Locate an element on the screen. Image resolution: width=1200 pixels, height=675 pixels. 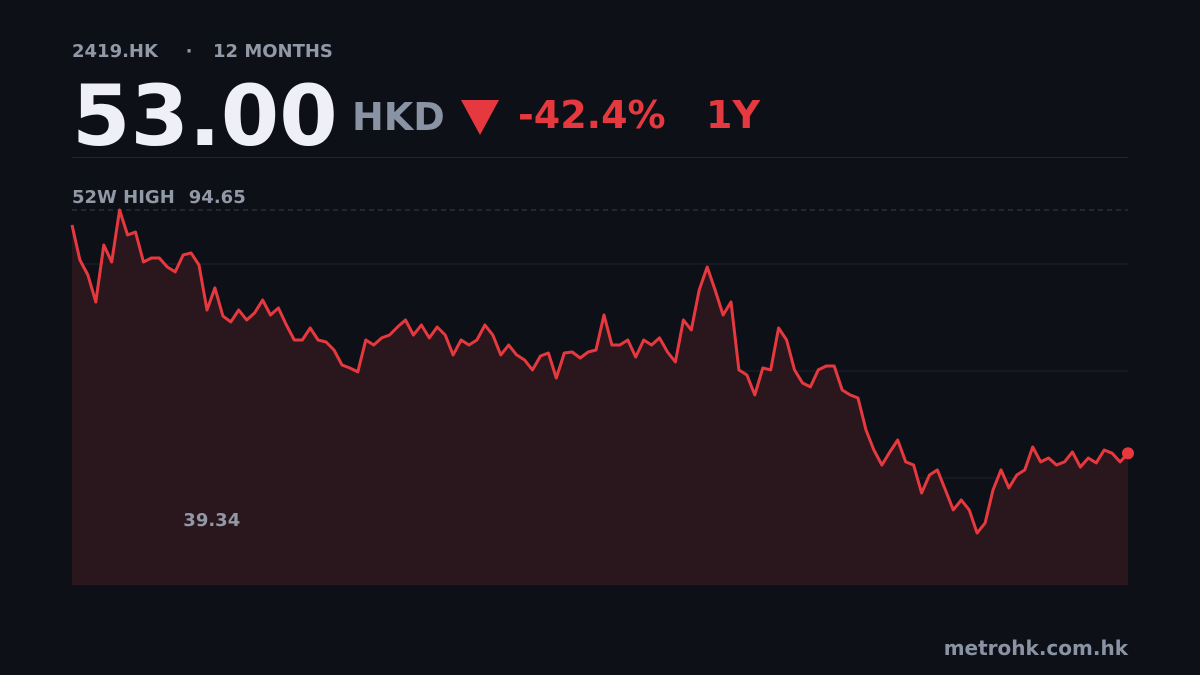
high-value: 94.65 is located at coordinates (217, 197).